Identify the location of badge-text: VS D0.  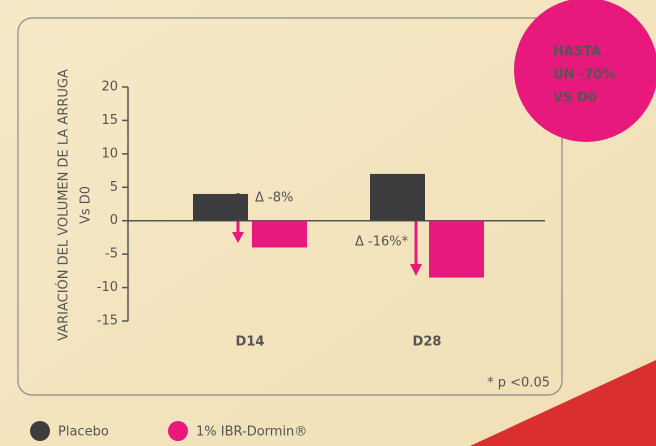
(575, 98).